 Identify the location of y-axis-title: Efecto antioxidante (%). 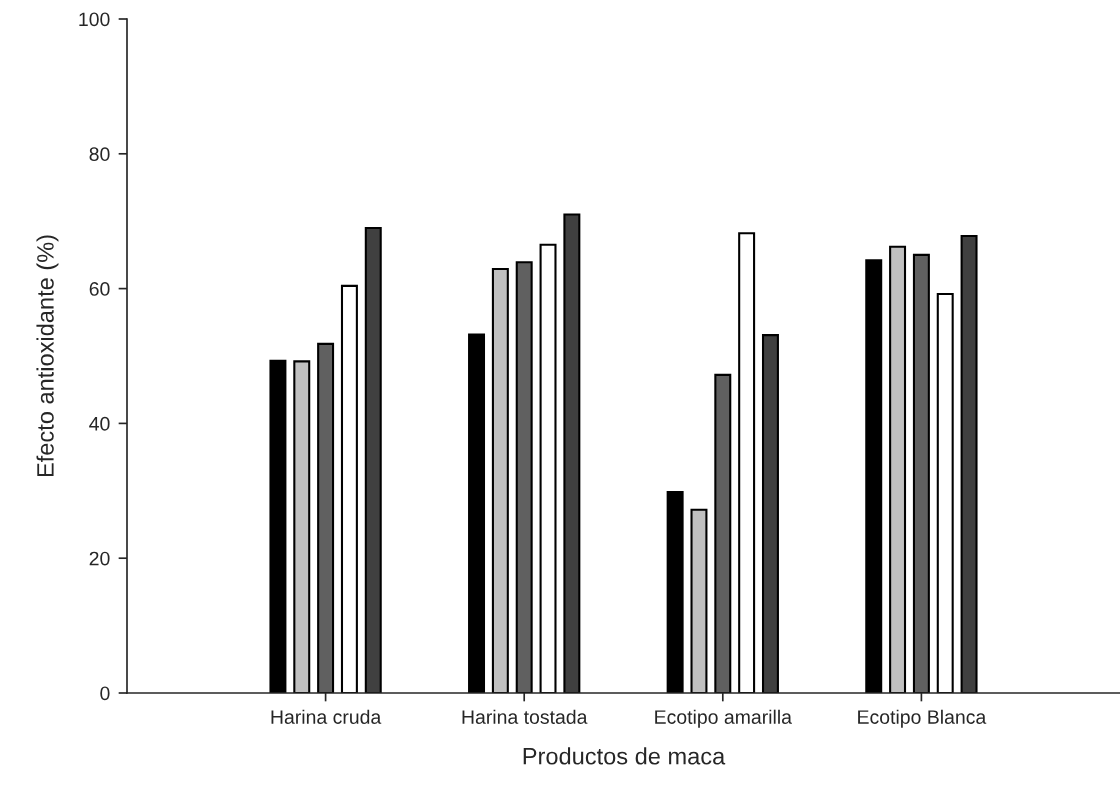
(47, 356).